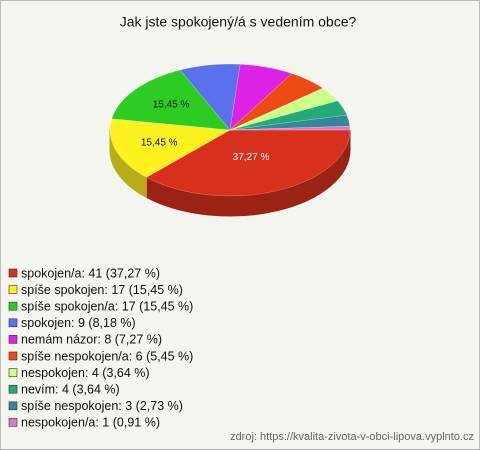 Image resolution: width=480 pixels, height=450 pixels. Describe the element at coordinates (90, 273) in the screenshot. I see `legend-label: spokojen/a: 41 (37,27 %)` at that location.